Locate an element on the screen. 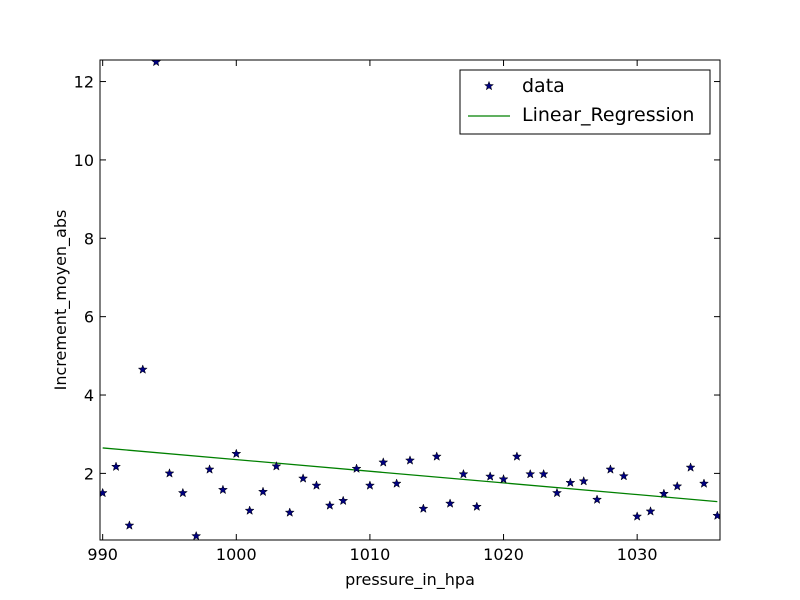 This screenshot has width=800, height=600. y-tick-label: 12 is located at coordinates (84, 82).